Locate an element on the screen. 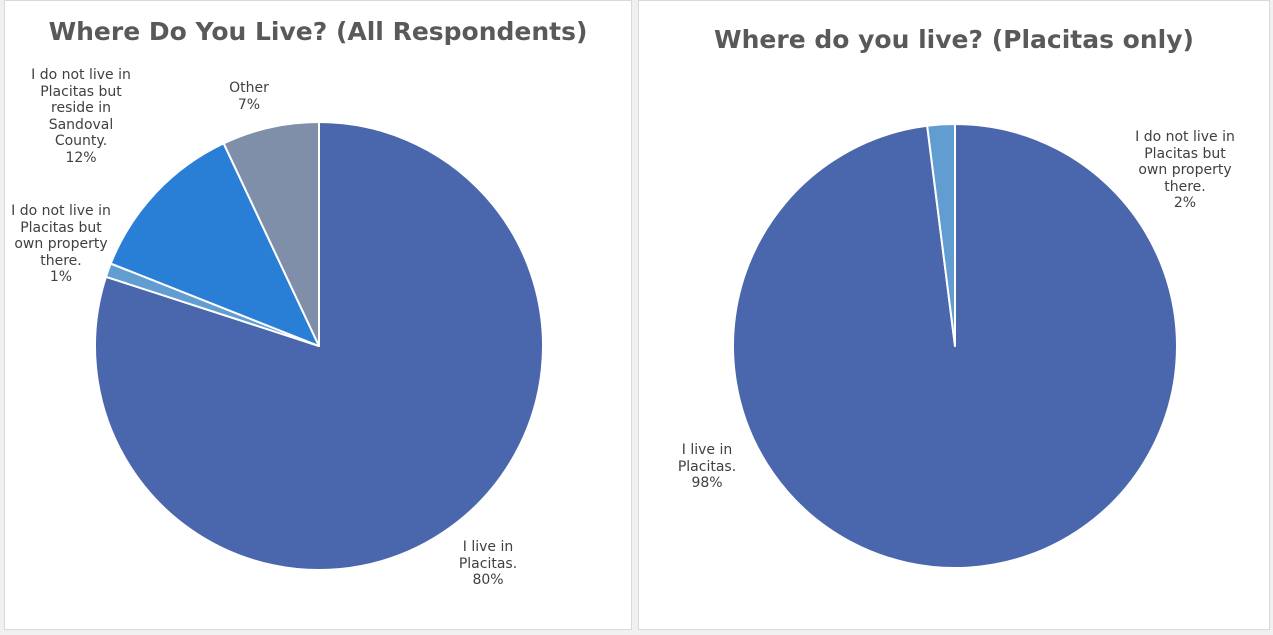 The width and height of the screenshot is (1273, 635). data-label-value: 12% is located at coordinates (81, 157).